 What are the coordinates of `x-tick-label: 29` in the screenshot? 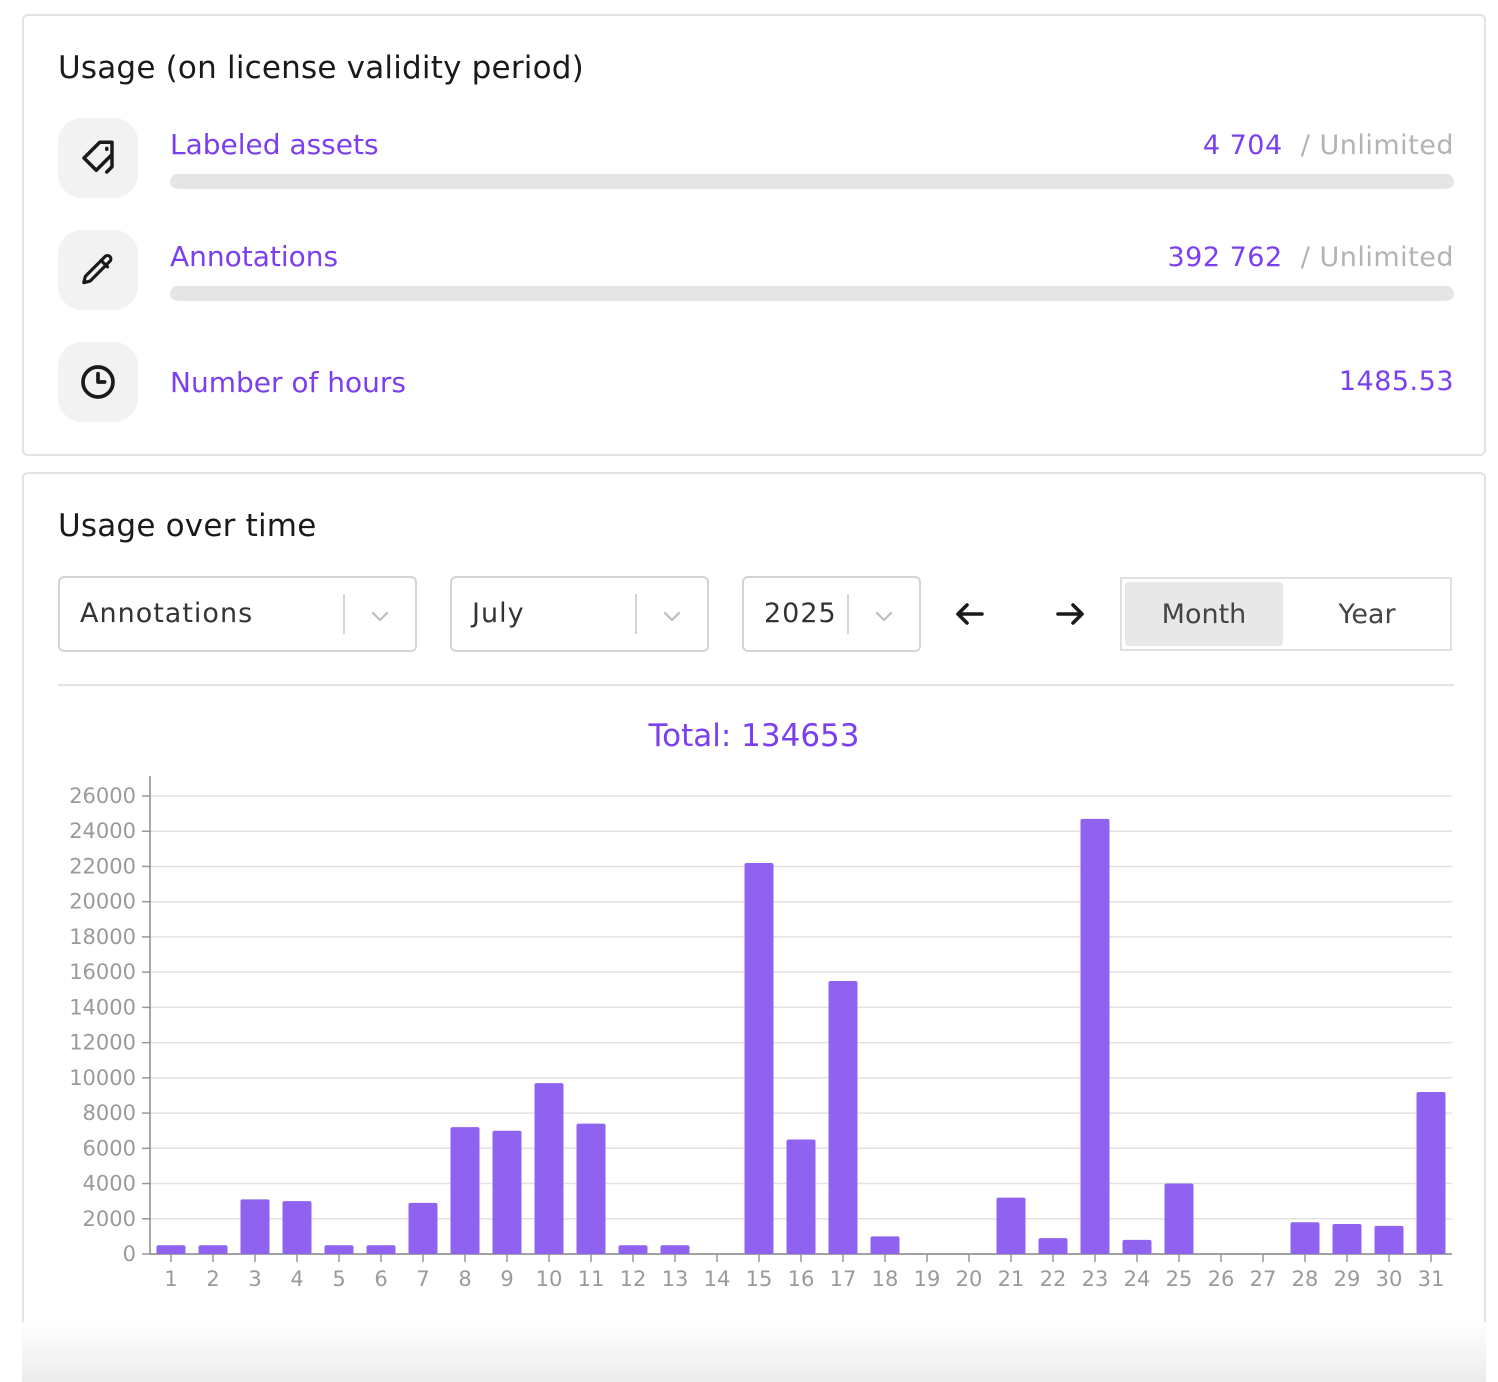 It's located at (1347, 1279).